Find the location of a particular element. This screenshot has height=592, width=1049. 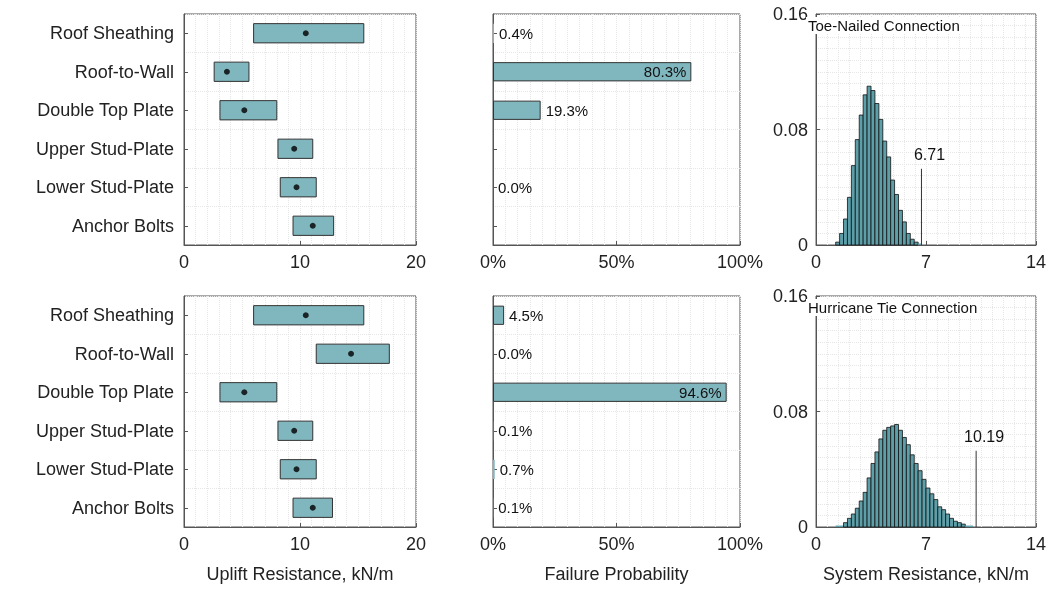

annotation: Hurricane Tie Connection is located at coordinates (893, 307).